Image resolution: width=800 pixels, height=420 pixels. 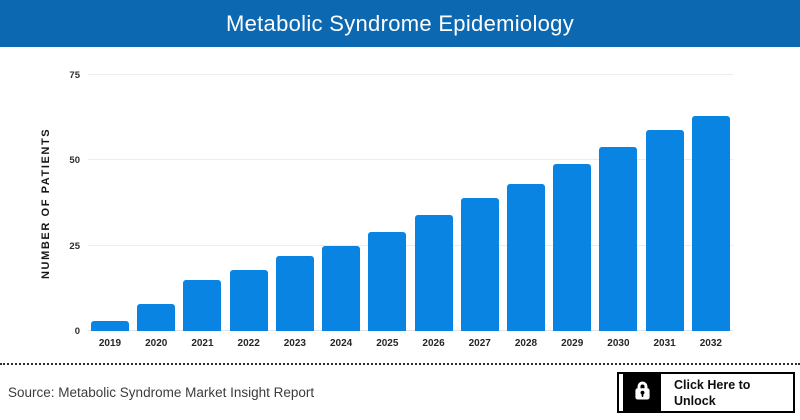 What do you see at coordinates (479, 264) in the screenshot?
I see `bar-2027` at bounding box center [479, 264].